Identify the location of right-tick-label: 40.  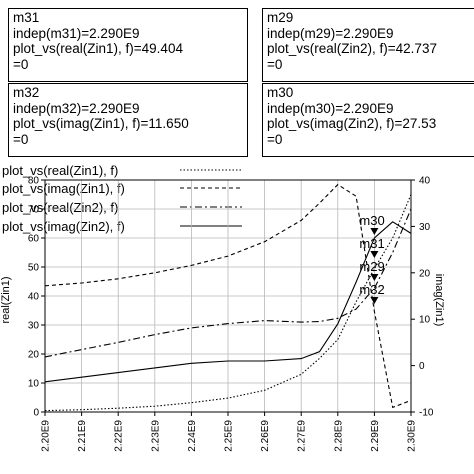
(425, 181).